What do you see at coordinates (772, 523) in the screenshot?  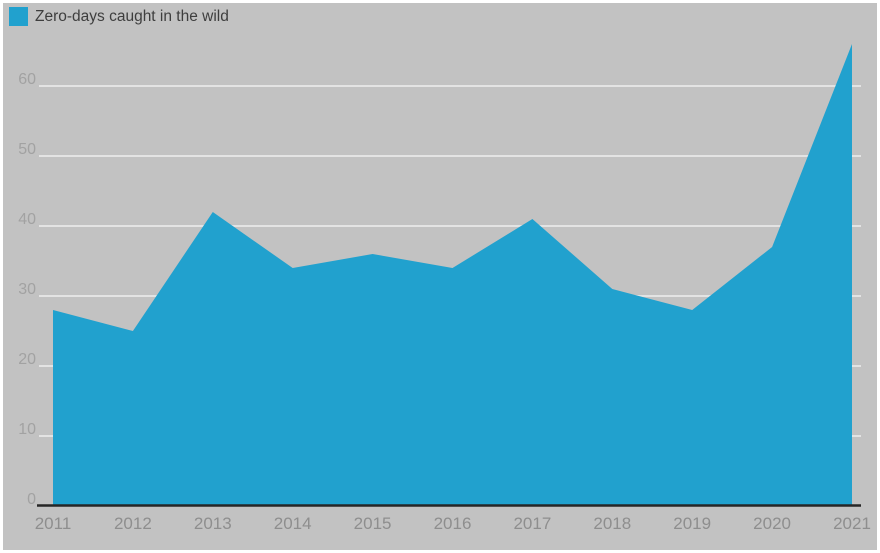 I see `x-tick-label: 2020` at bounding box center [772, 523].